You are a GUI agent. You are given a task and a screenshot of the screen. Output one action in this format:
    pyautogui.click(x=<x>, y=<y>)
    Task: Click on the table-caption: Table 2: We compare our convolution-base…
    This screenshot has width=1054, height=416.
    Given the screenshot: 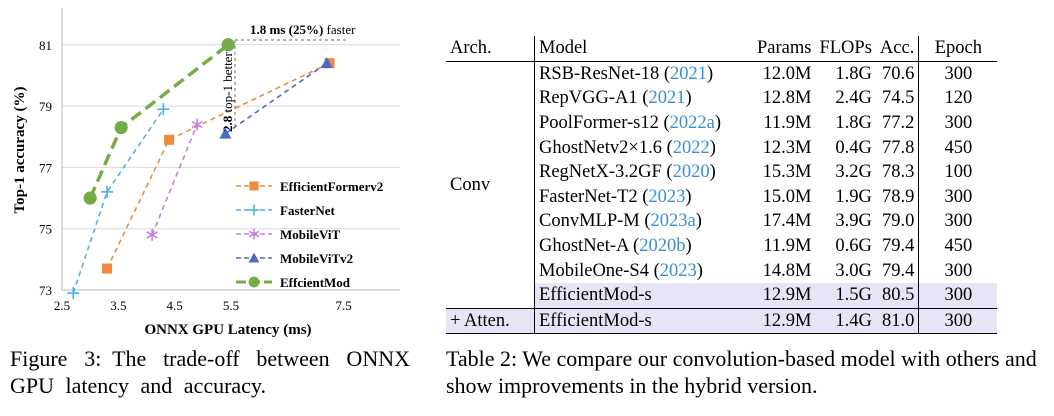 What is the action you would take?
    pyautogui.click(x=741, y=372)
    